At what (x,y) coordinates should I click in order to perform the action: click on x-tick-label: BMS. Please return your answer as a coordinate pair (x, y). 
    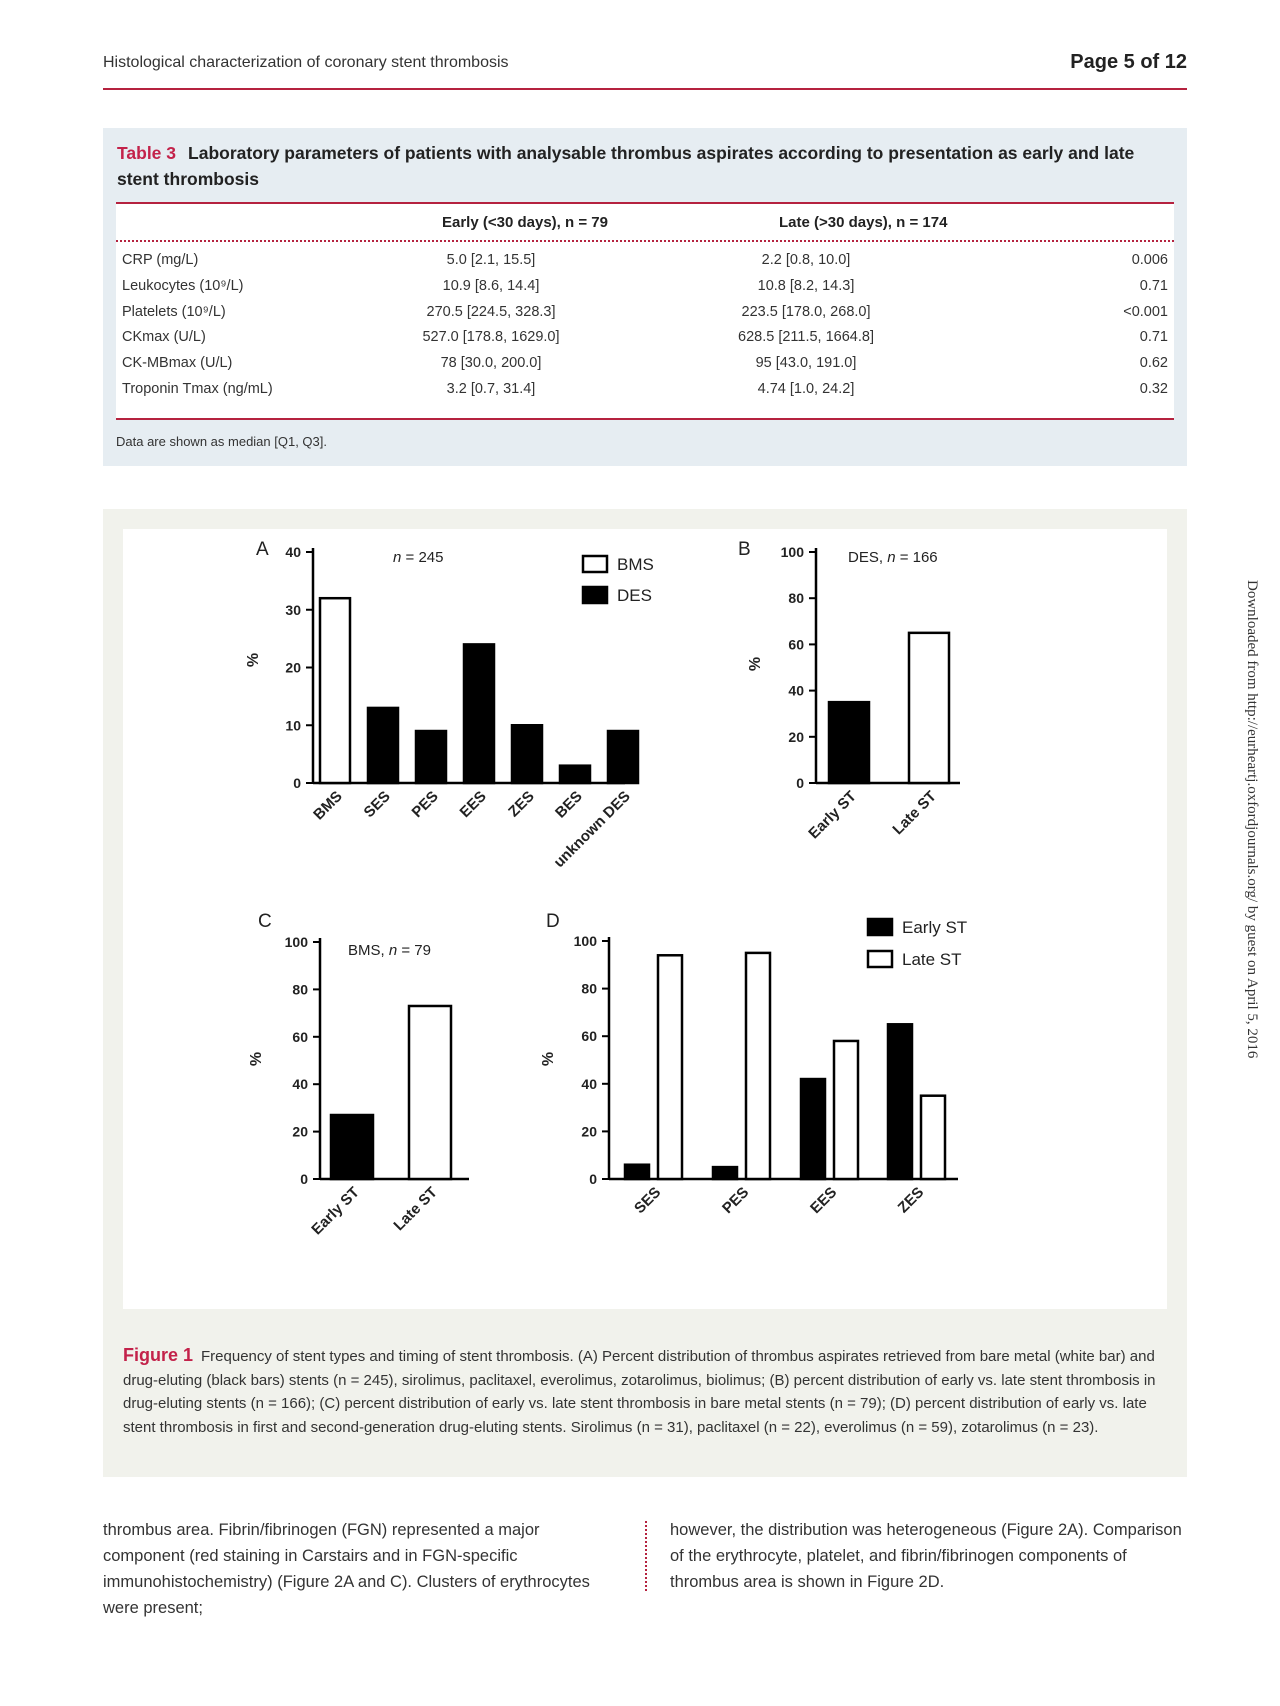
    Looking at the image, I should click on (328, 806).